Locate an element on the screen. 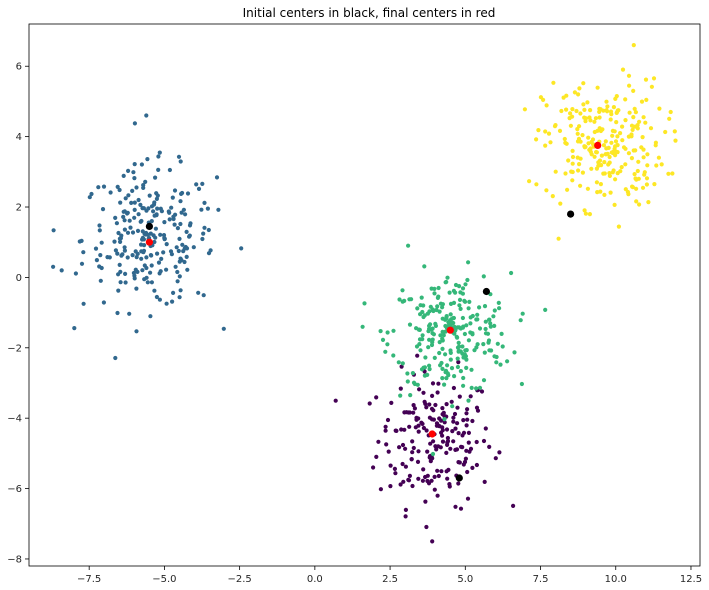  y-axis: −8 −6 −4 −2 0 2 4 6 is located at coordinates (18, 313).